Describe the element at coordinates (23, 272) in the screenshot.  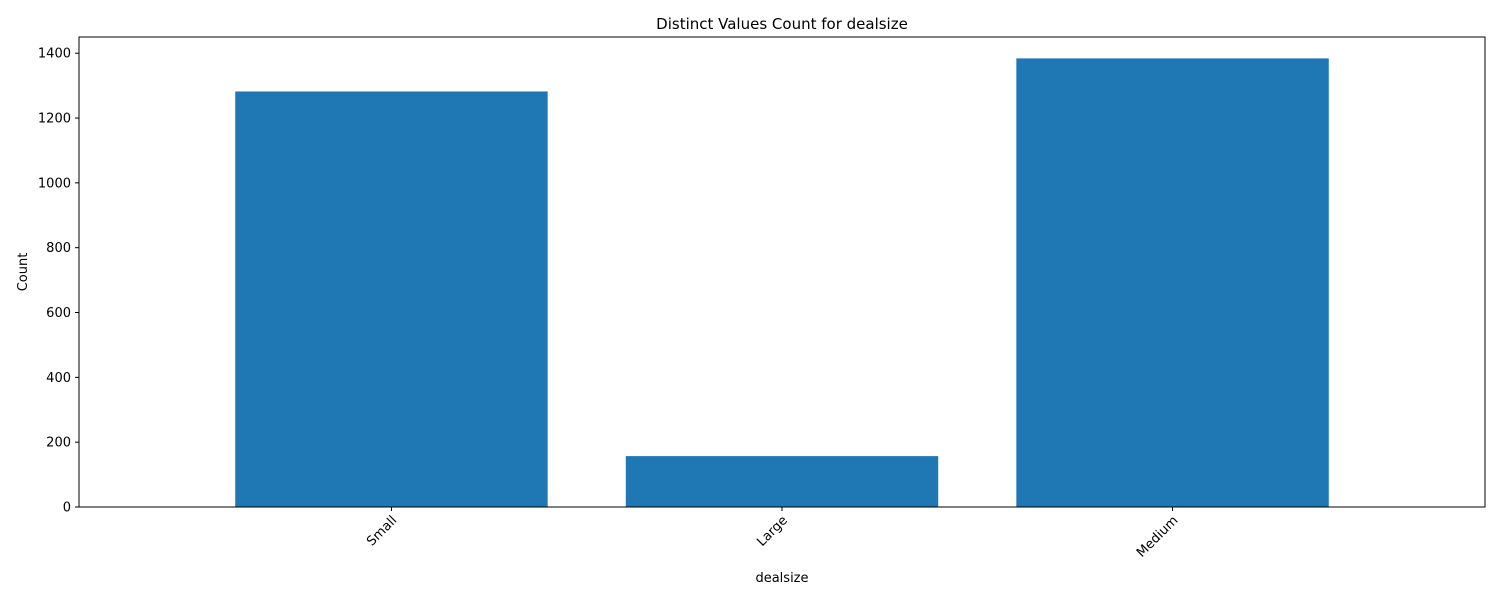
I see `y-axis-label: Count` at that location.